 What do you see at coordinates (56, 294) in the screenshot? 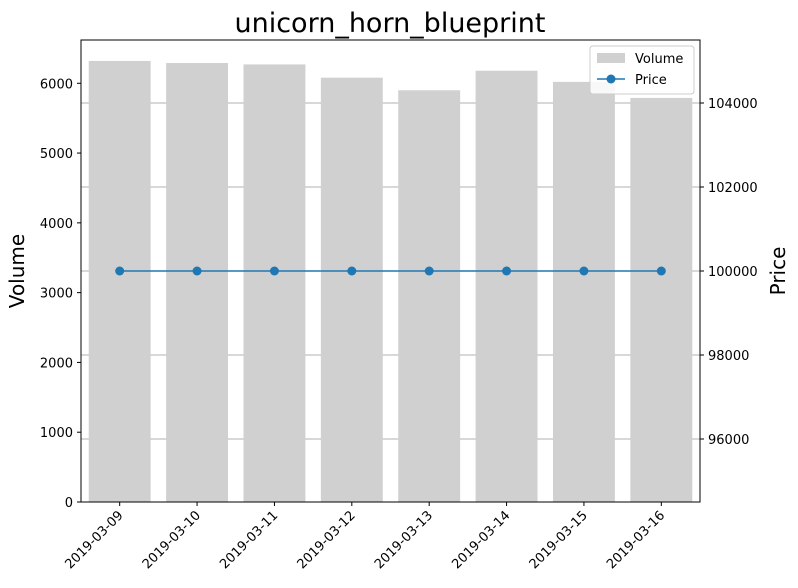
I see `left-tick-label: 3000` at bounding box center [56, 294].